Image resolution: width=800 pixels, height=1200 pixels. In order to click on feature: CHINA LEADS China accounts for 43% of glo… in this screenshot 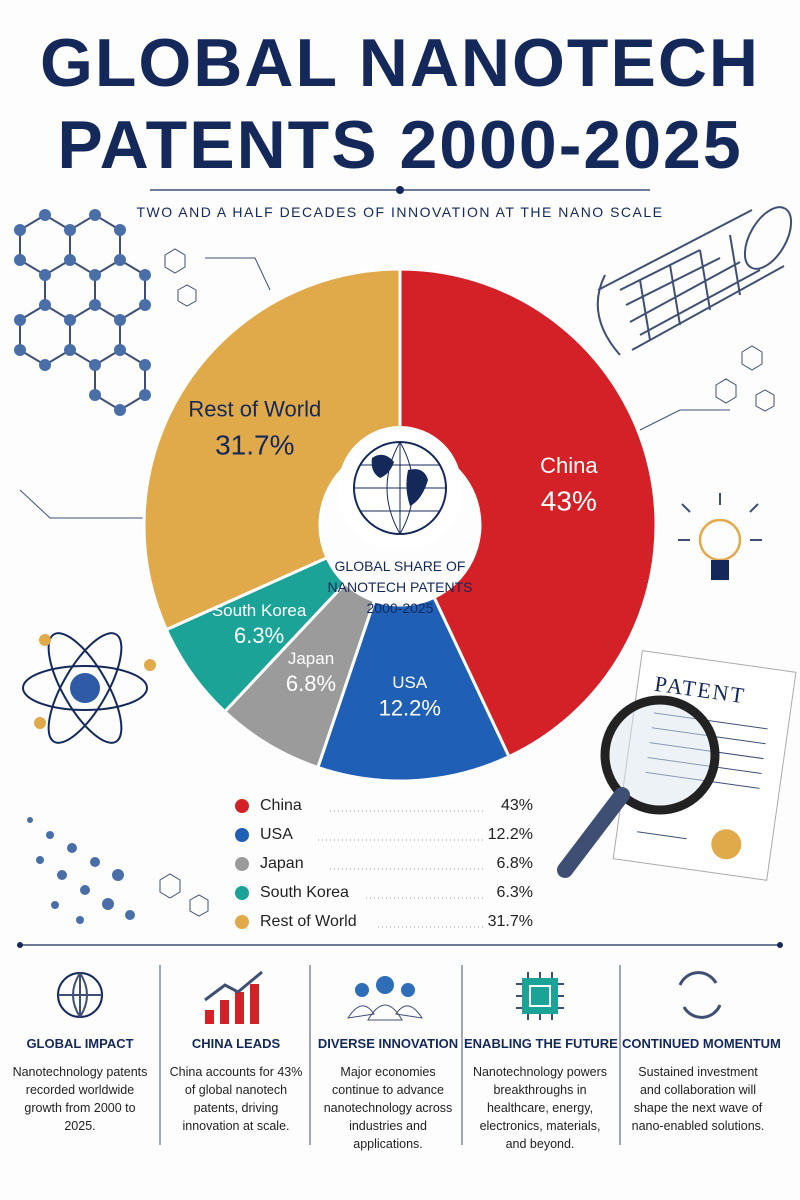, I will do `click(236, 1085)`.